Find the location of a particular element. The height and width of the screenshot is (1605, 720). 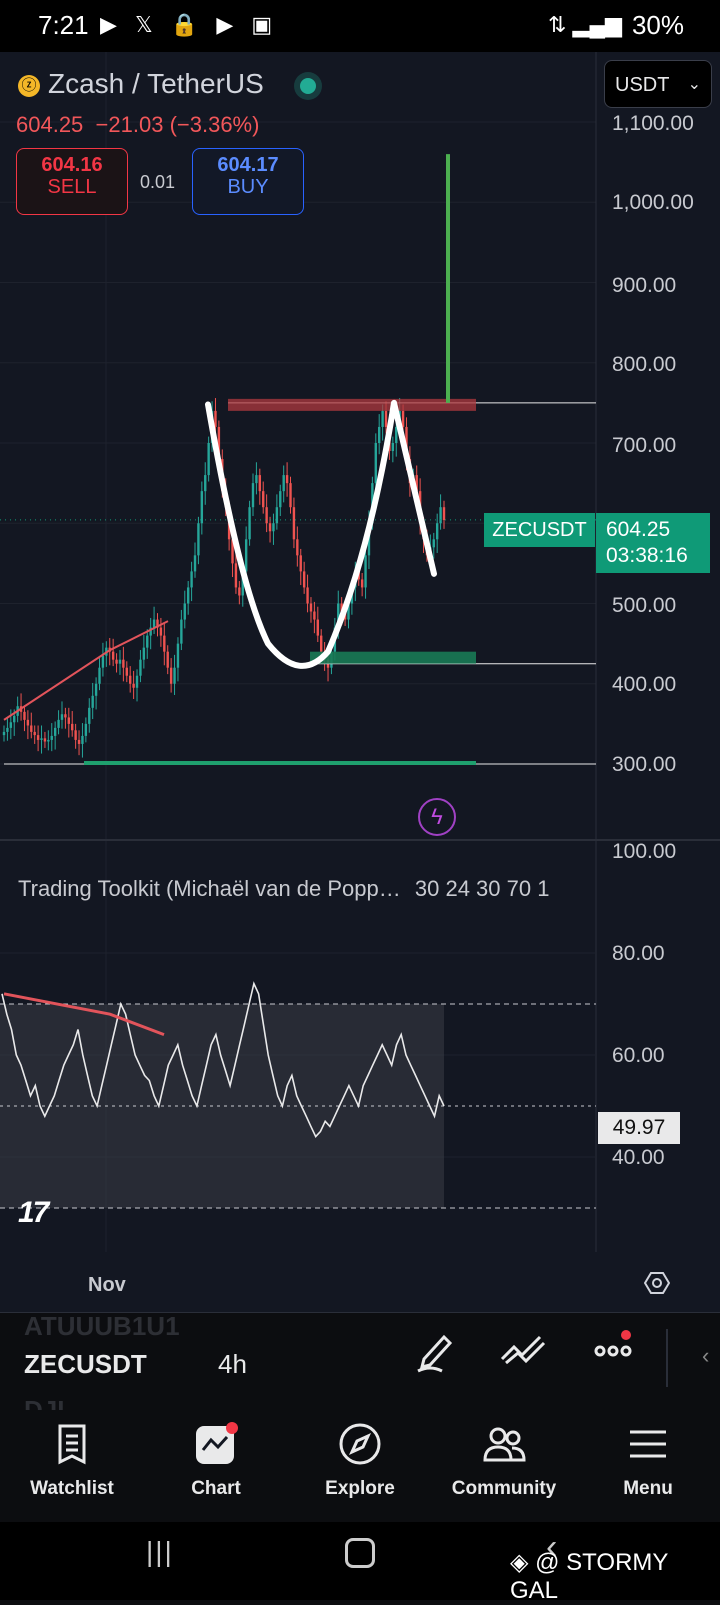

rsi-line is located at coordinates (223, 1060).